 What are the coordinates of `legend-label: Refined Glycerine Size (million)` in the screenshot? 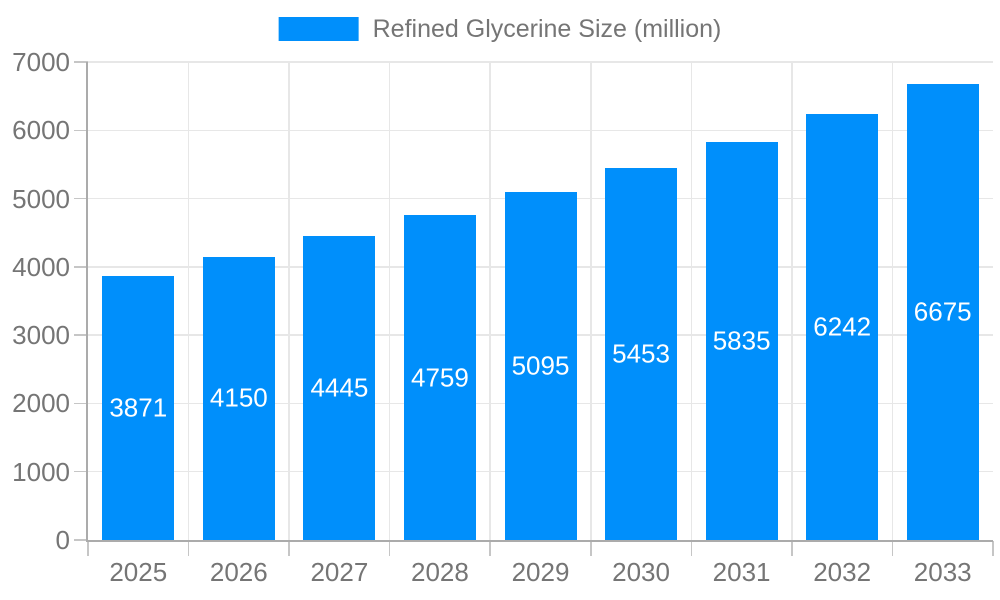 It's located at (547, 29).